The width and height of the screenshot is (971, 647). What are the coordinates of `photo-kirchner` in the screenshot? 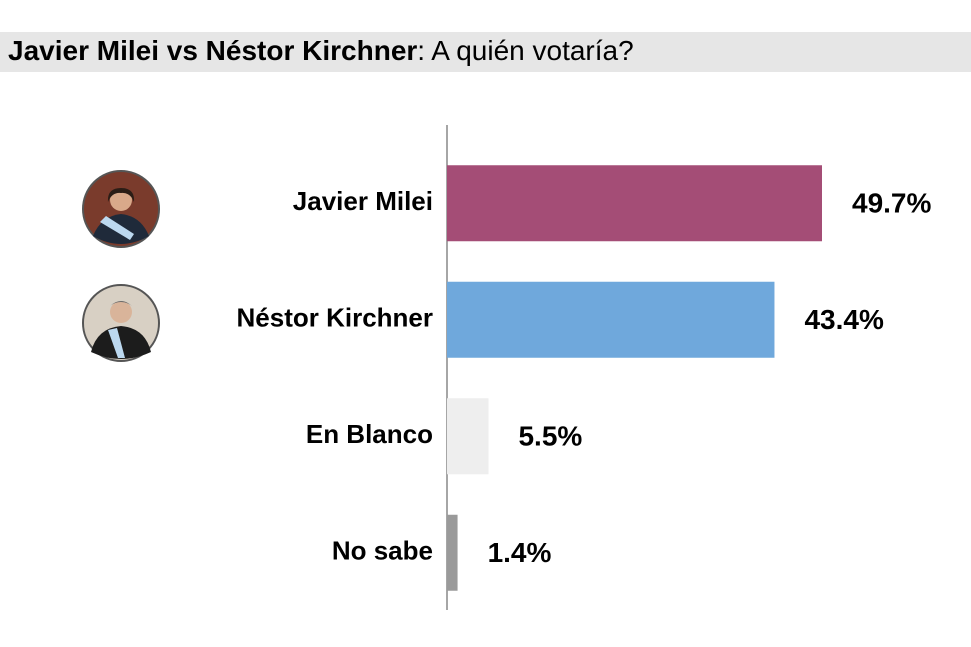 It's located at (121, 323).